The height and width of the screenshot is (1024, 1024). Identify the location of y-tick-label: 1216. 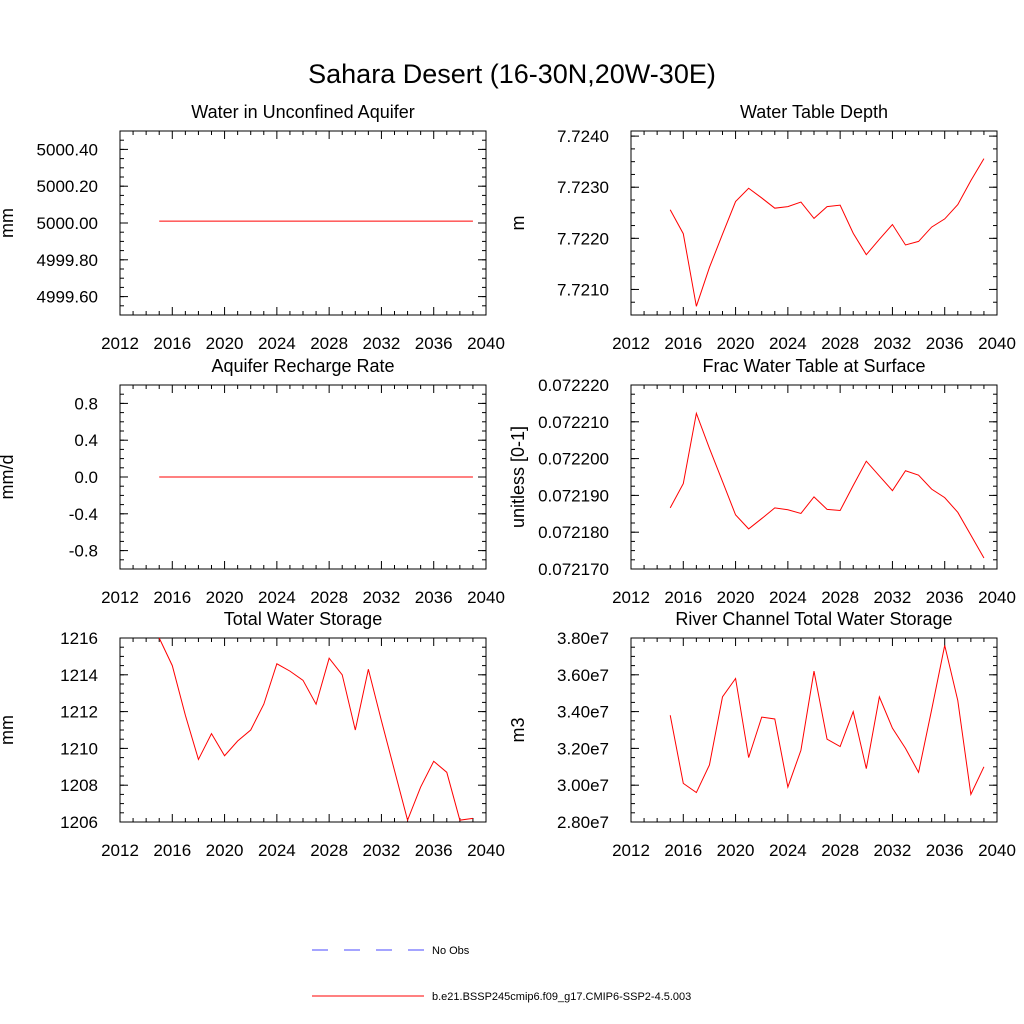
(79, 638).